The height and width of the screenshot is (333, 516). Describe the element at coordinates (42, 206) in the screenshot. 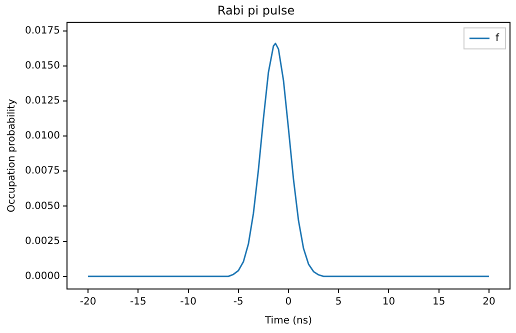

I see `y-tick-label: 0.0050` at that location.